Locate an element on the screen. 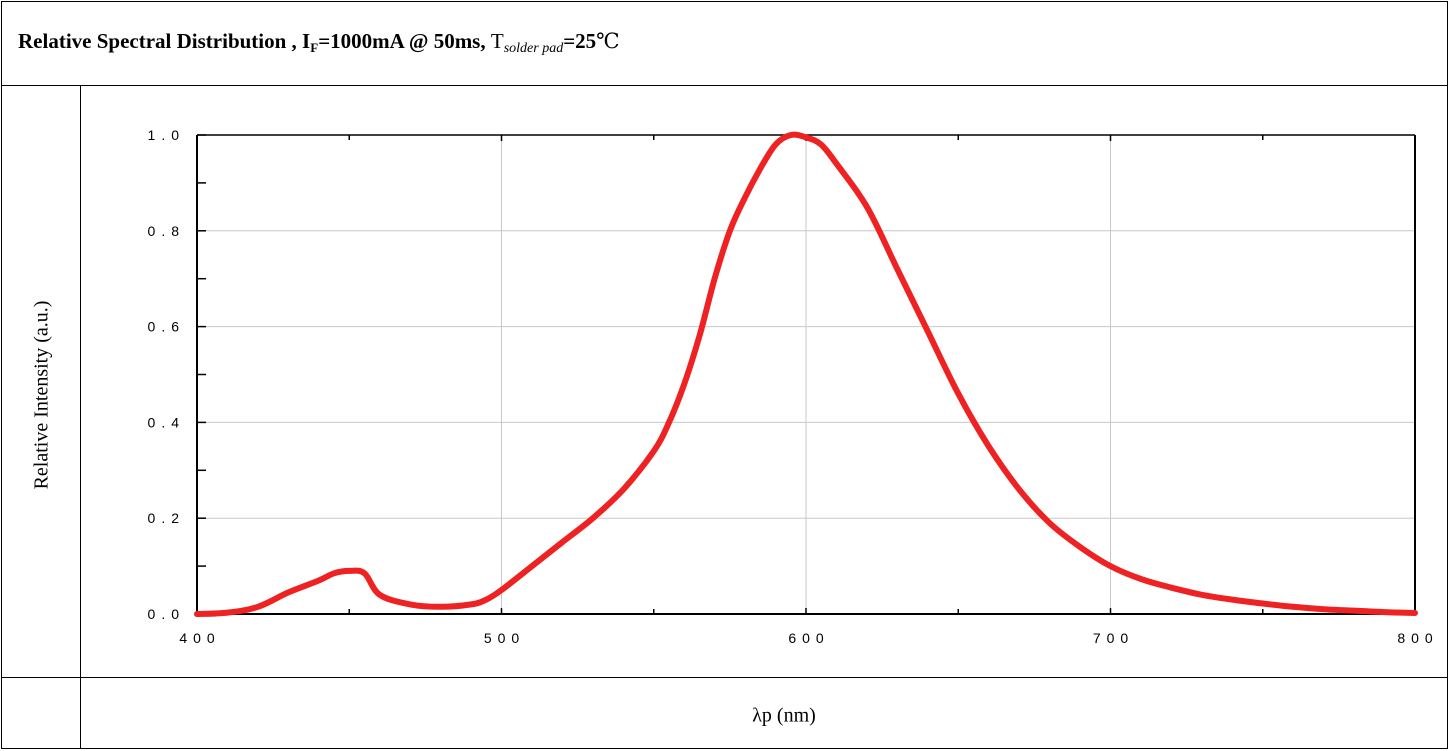 Image resolution: width=1450 pixels, height=751 pixels. title-t: T is located at coordinates (497, 41).